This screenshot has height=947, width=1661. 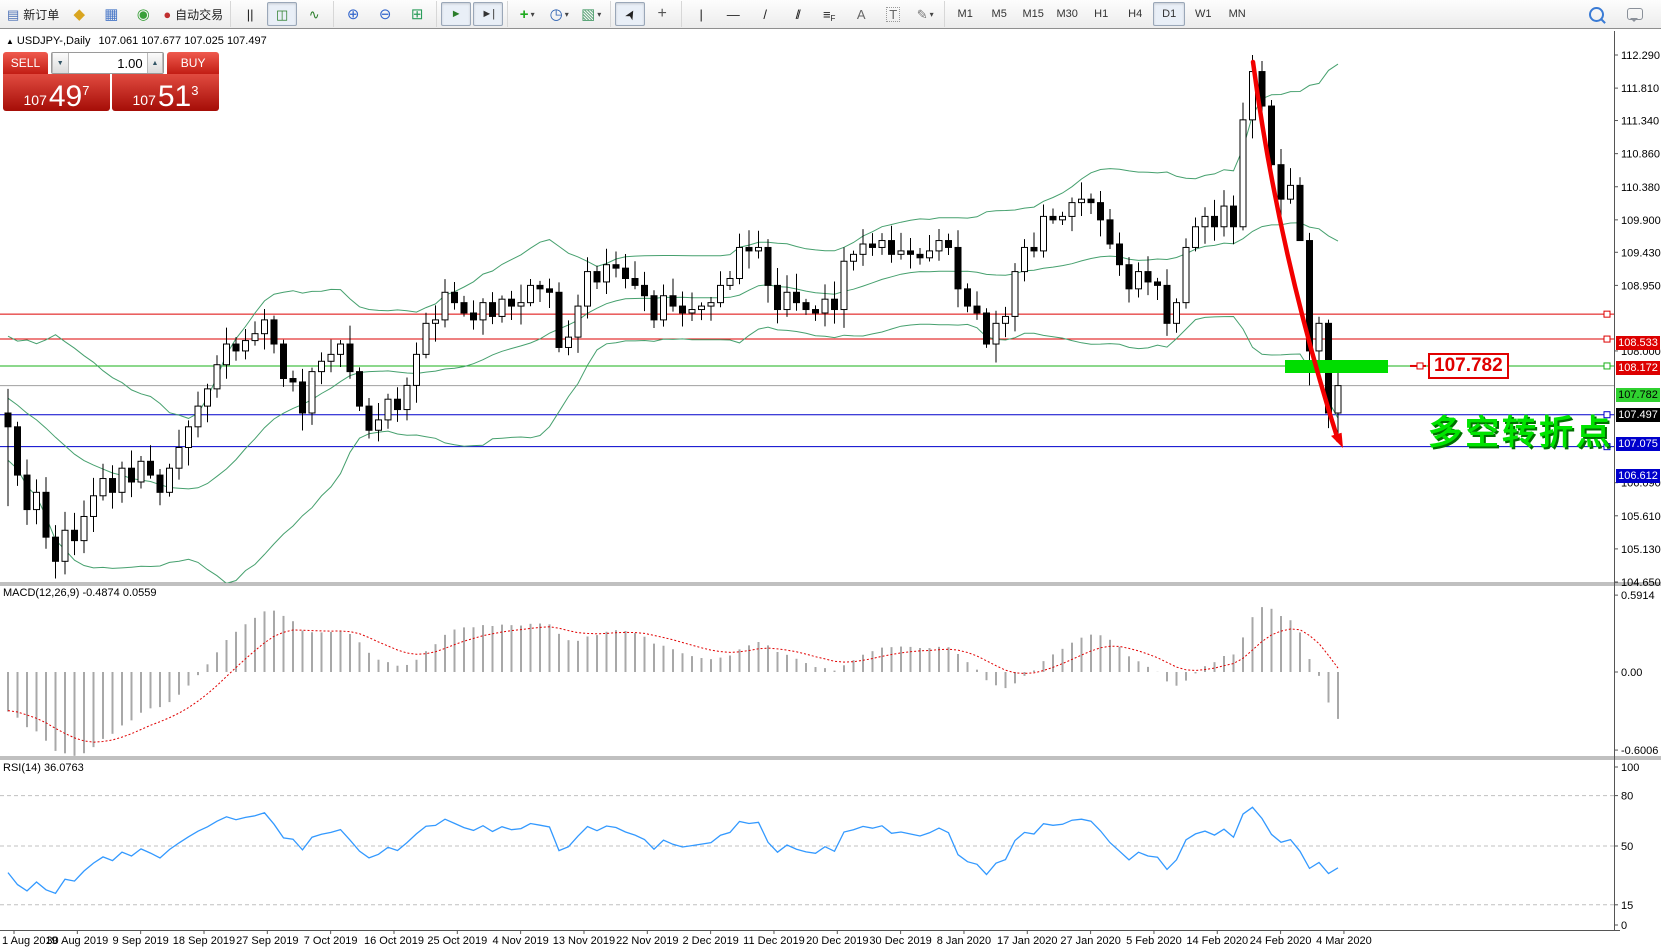 I want to click on vertical-line-button: |, so click(x=701, y=14).